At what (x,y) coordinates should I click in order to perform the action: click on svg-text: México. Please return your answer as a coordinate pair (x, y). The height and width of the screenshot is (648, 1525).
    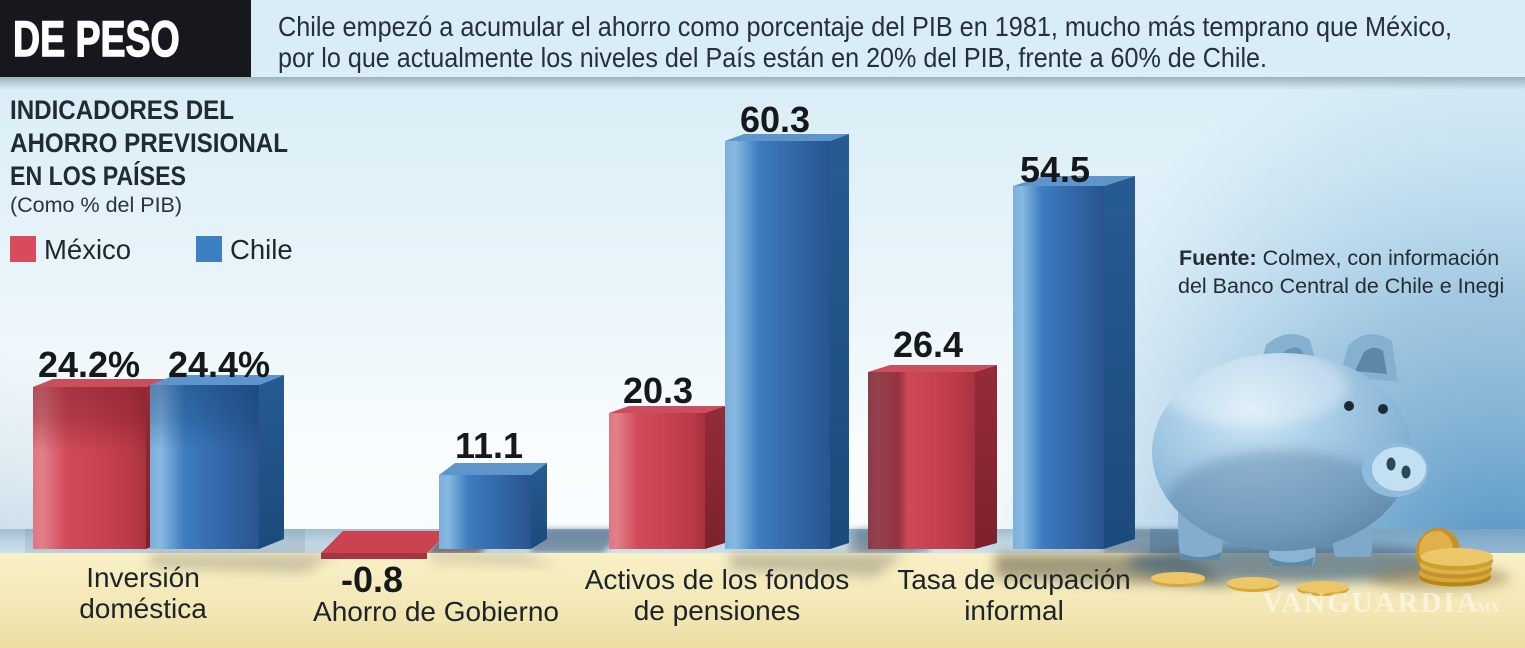
    Looking at the image, I should click on (87, 249).